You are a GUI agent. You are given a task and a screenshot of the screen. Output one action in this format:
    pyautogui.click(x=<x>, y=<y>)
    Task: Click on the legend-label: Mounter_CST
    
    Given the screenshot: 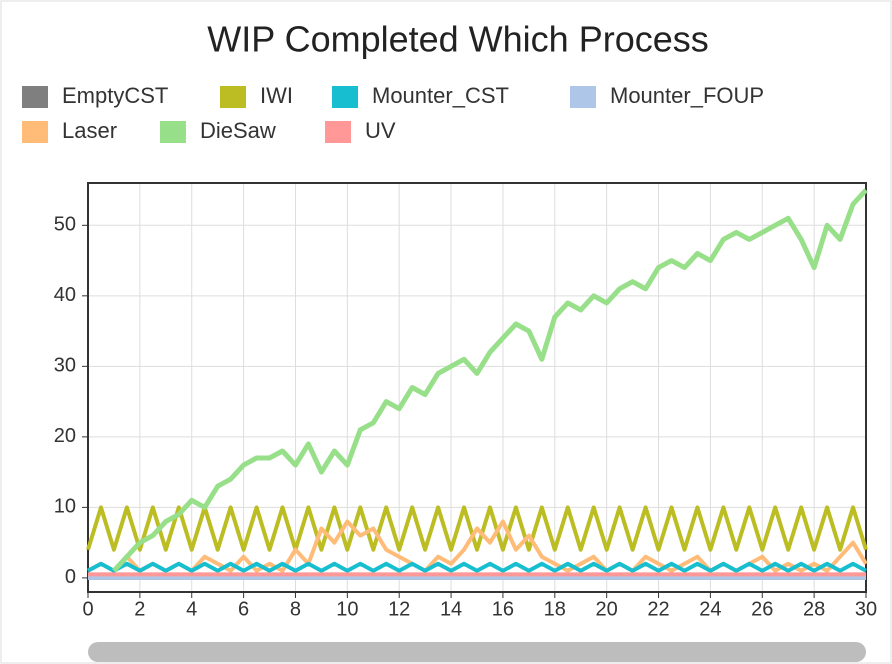 What is the action you would take?
    pyautogui.click(x=440, y=95)
    